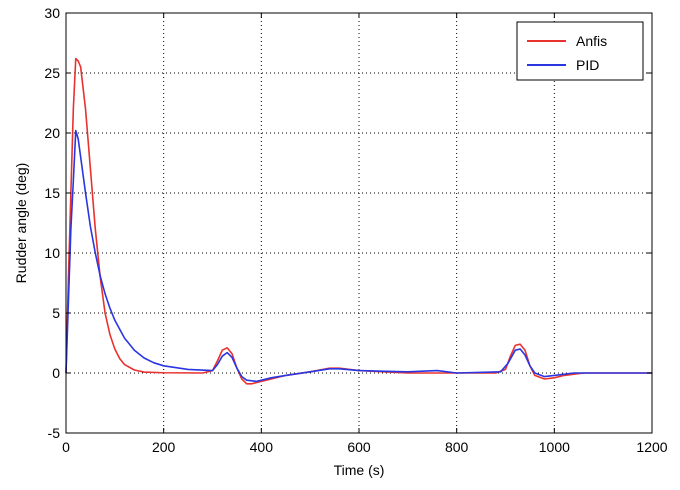 The image size is (680, 490). What do you see at coordinates (56, 373) in the screenshot?
I see `y-tick-label: 0` at bounding box center [56, 373].